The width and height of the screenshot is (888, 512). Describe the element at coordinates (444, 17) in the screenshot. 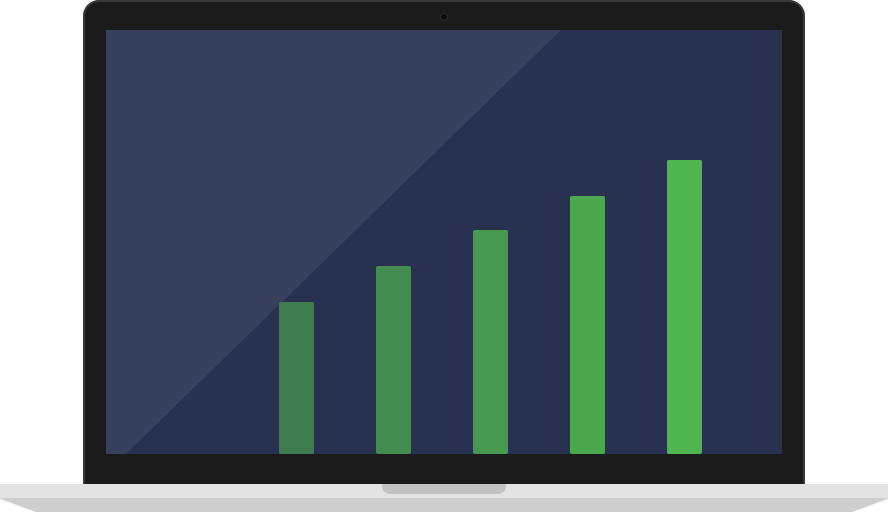

I see `camera-icon` at that location.